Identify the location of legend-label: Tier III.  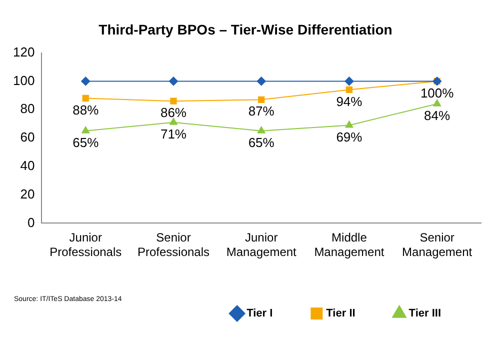
(425, 314).